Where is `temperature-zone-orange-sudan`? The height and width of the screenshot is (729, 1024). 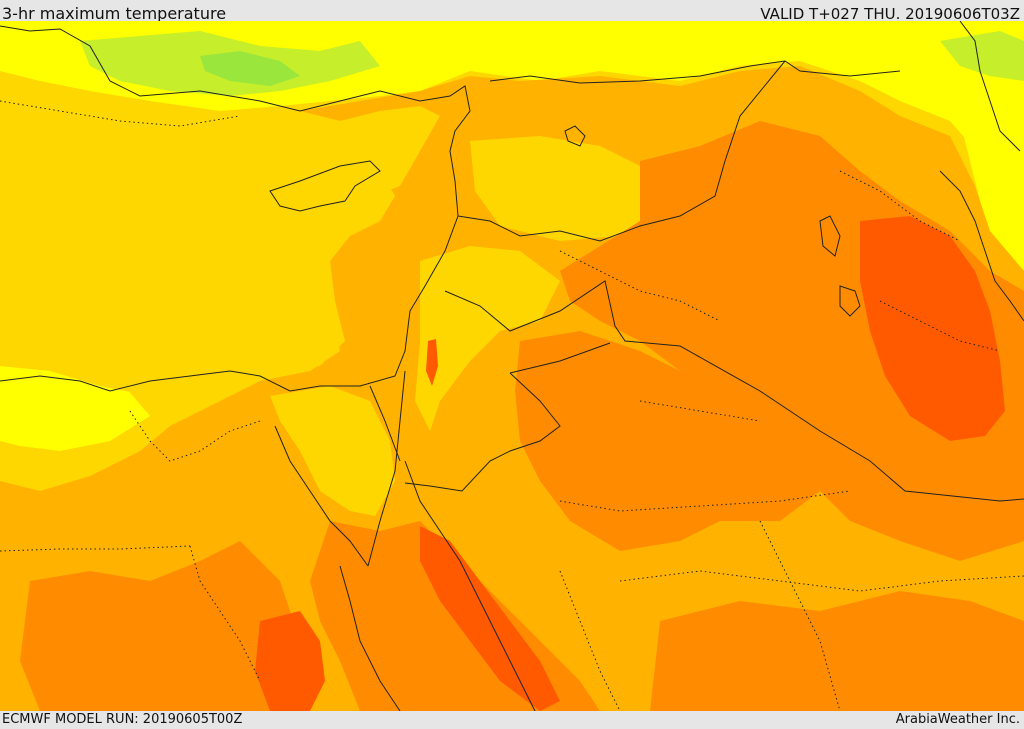 temperature-zone-orange-sudan is located at coordinates (160, 626).